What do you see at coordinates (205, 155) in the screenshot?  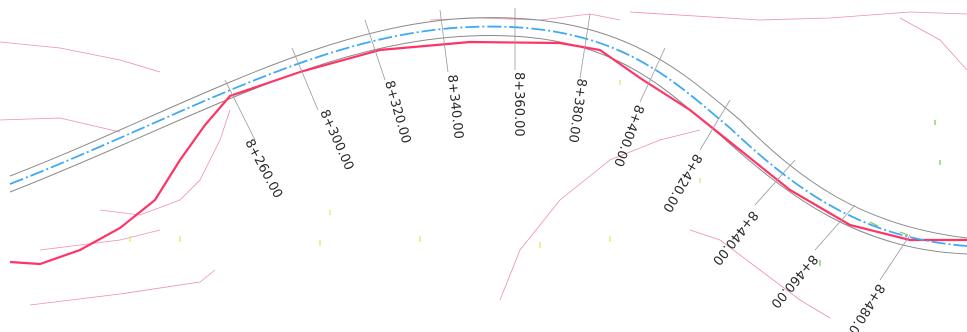 I see `pink-line-mid-left` at bounding box center [205, 155].